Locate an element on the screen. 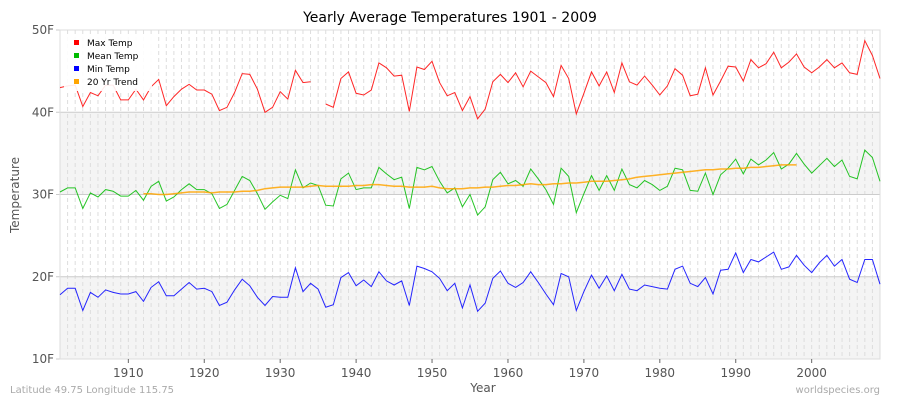 The width and height of the screenshot is (900, 400). source-caption: worldspecies.org is located at coordinates (838, 390).